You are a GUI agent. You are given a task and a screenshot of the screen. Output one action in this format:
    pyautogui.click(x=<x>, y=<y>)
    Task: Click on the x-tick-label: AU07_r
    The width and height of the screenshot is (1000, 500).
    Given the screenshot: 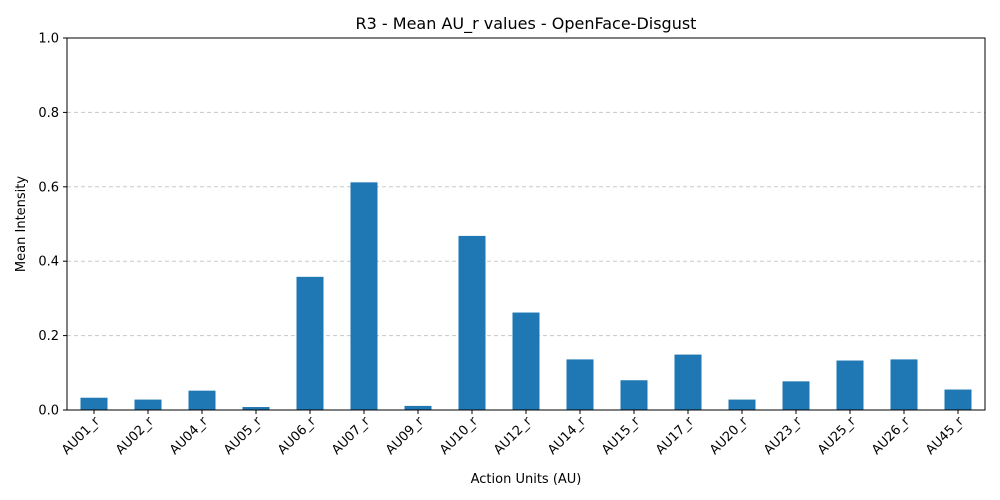 What is the action you would take?
    pyautogui.click(x=351, y=436)
    